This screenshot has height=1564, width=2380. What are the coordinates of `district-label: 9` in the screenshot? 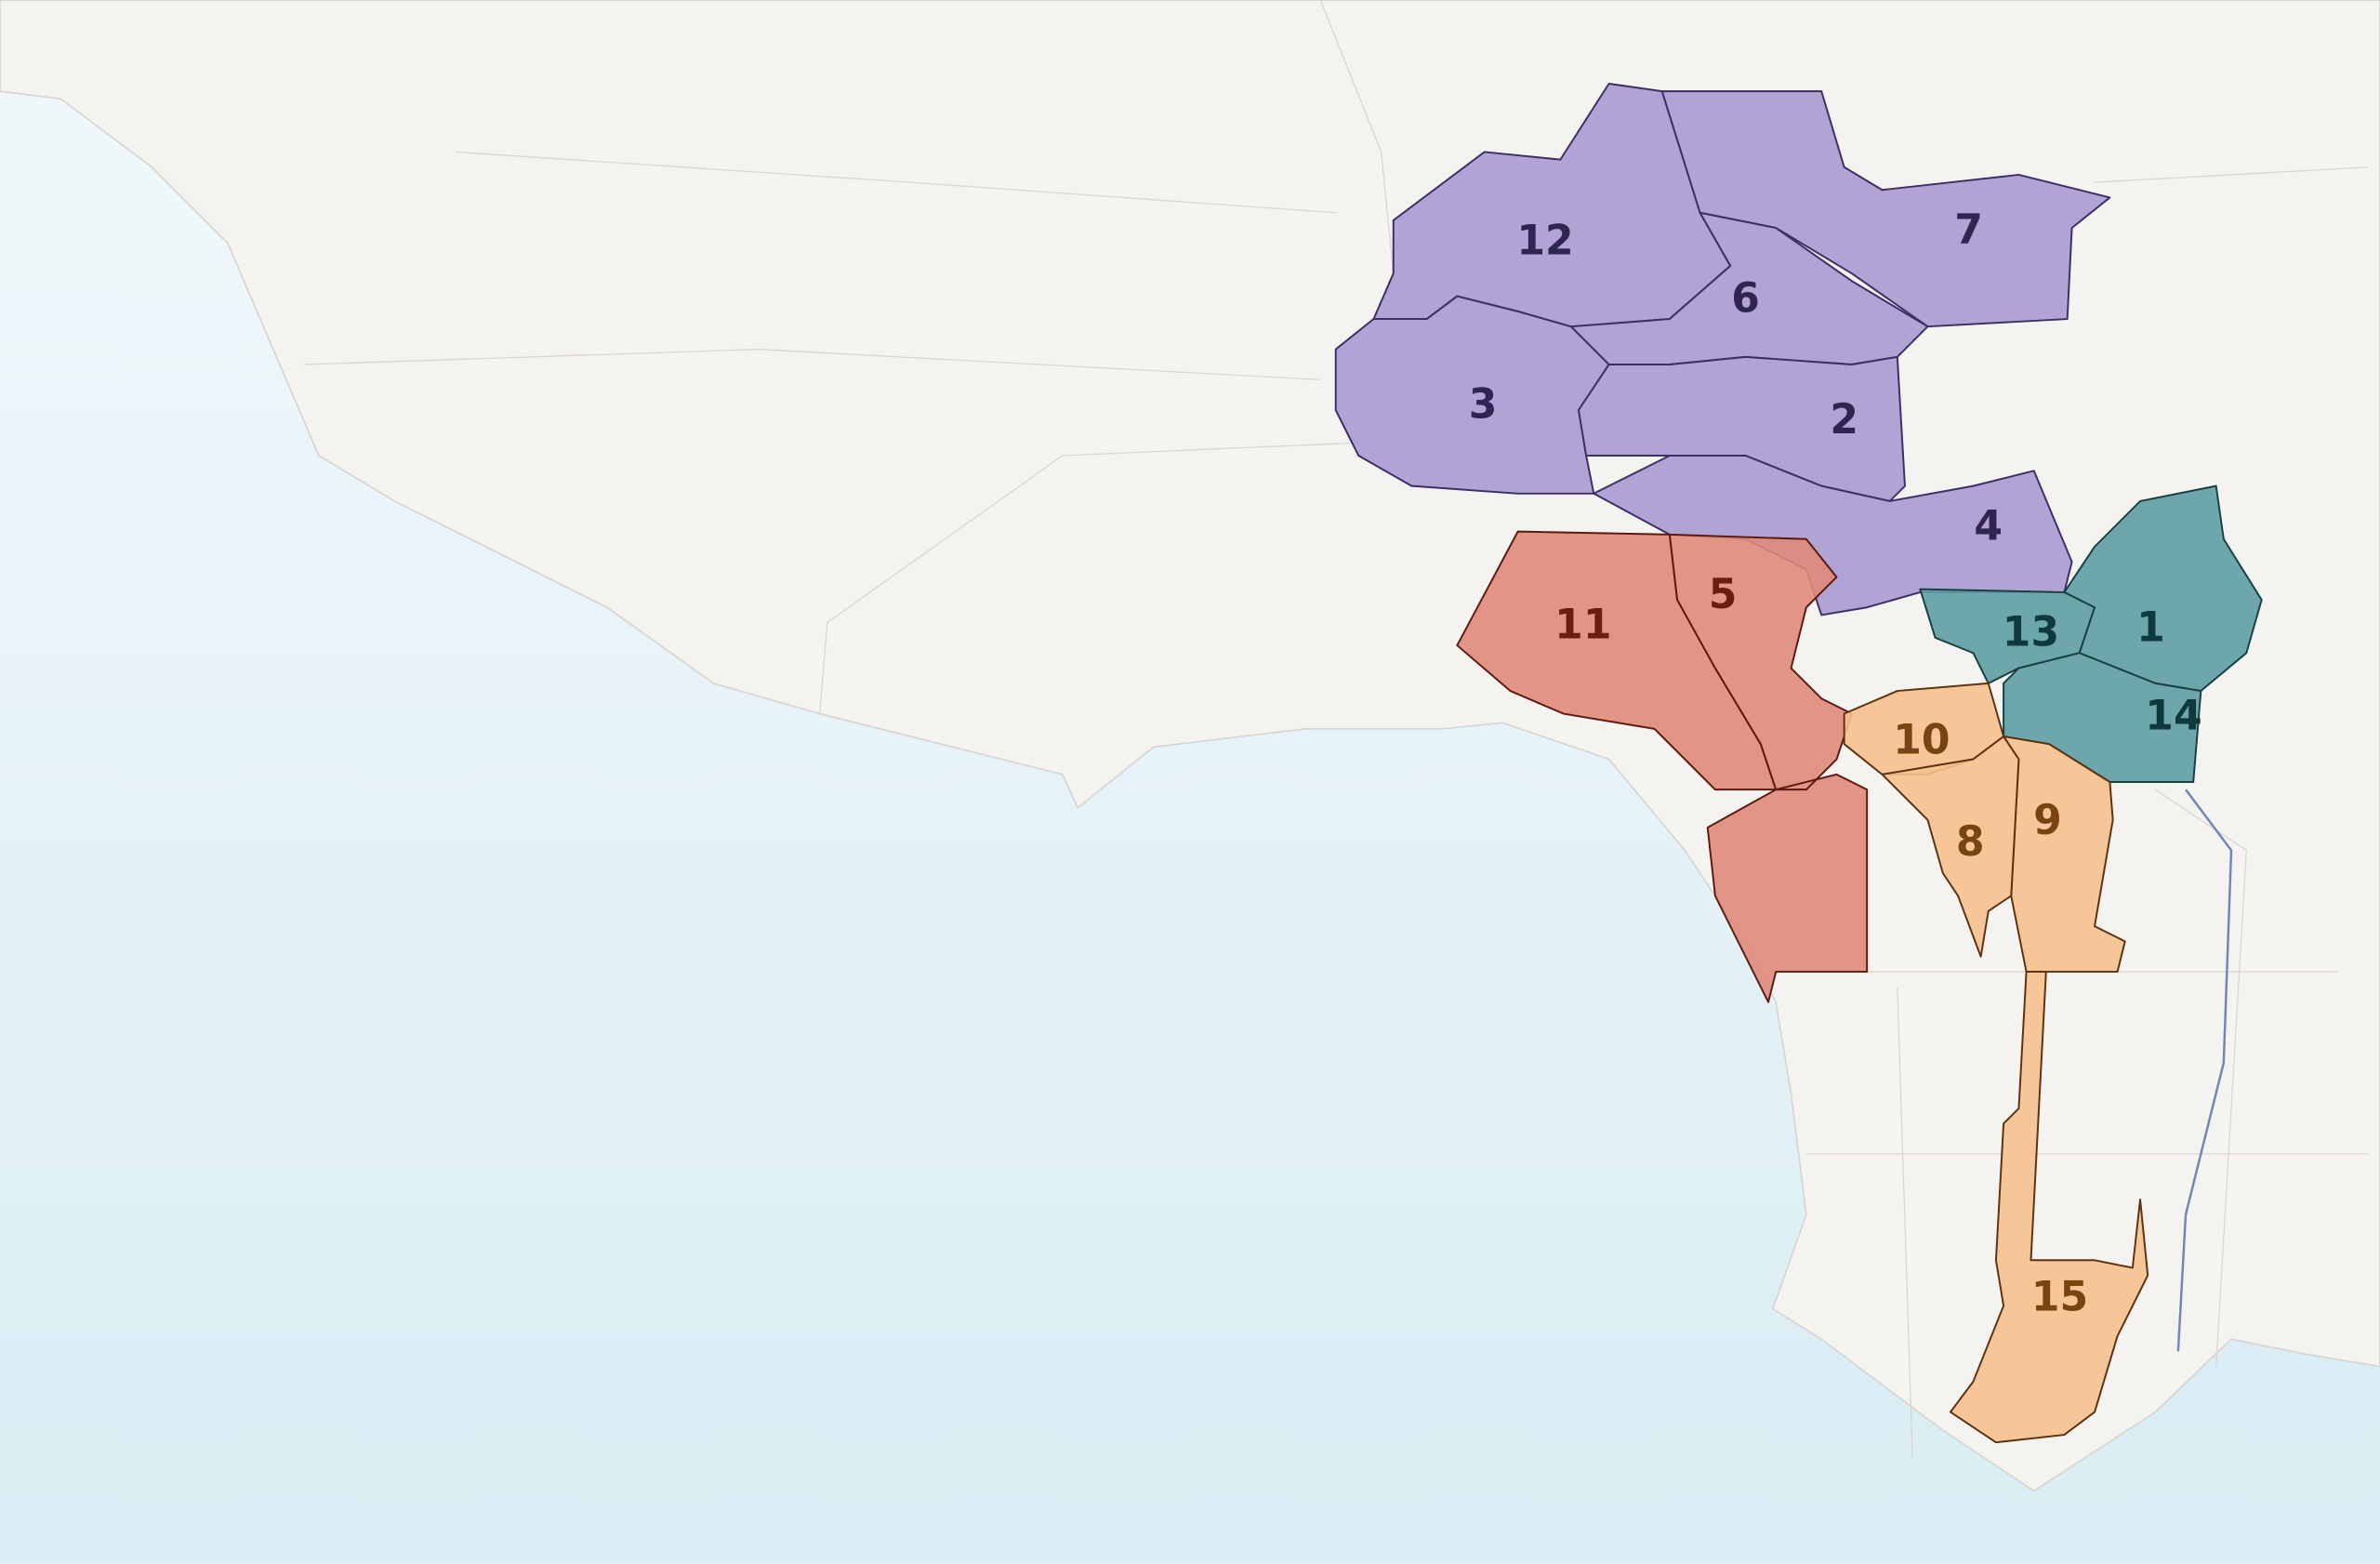 It's located at (2047, 820).